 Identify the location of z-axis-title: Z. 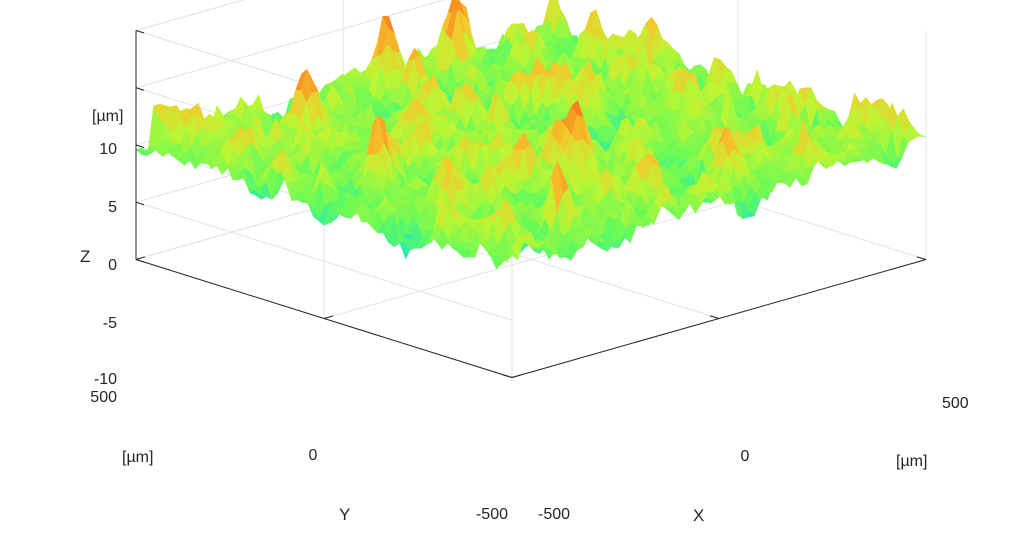
(85, 256).